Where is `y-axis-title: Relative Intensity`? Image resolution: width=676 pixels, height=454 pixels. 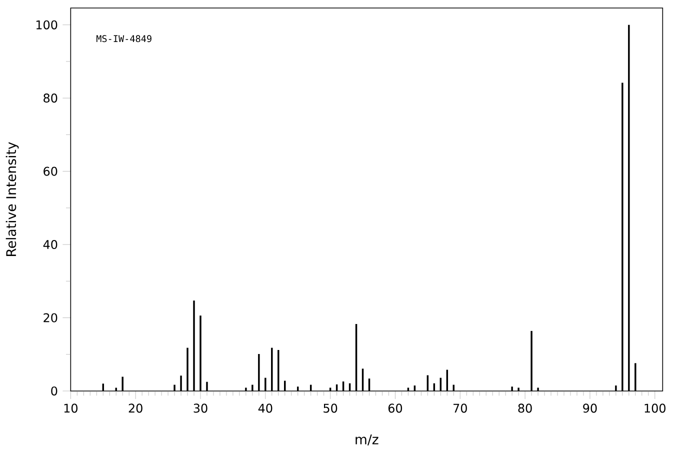 y-axis-title: Relative Intensity is located at coordinates (12, 199).